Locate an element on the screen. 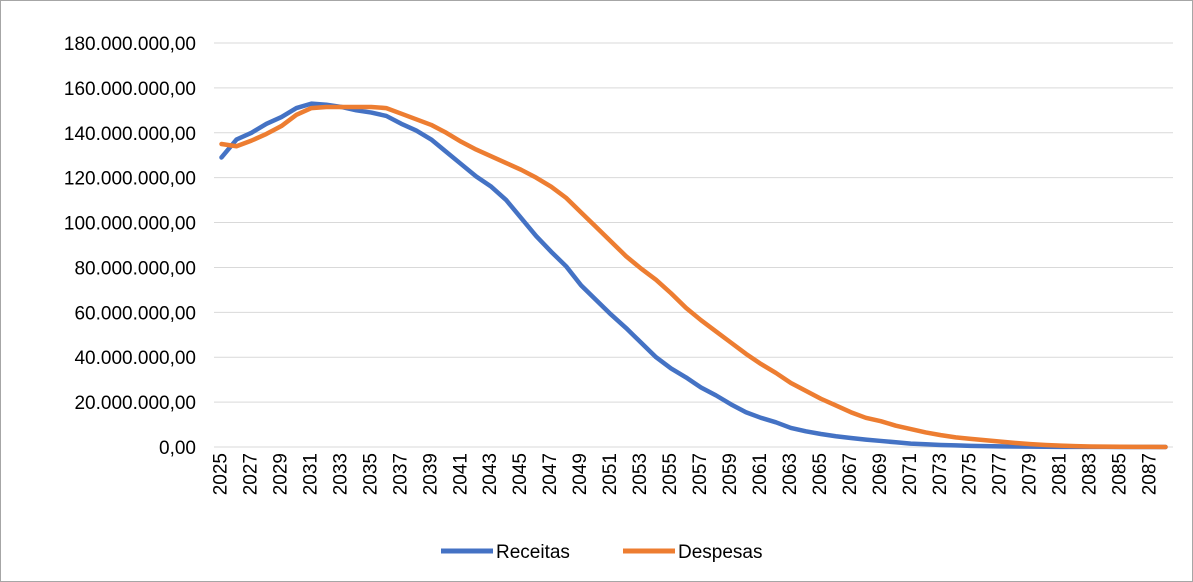  x-tick-label: 2081 is located at coordinates (1060, 474).